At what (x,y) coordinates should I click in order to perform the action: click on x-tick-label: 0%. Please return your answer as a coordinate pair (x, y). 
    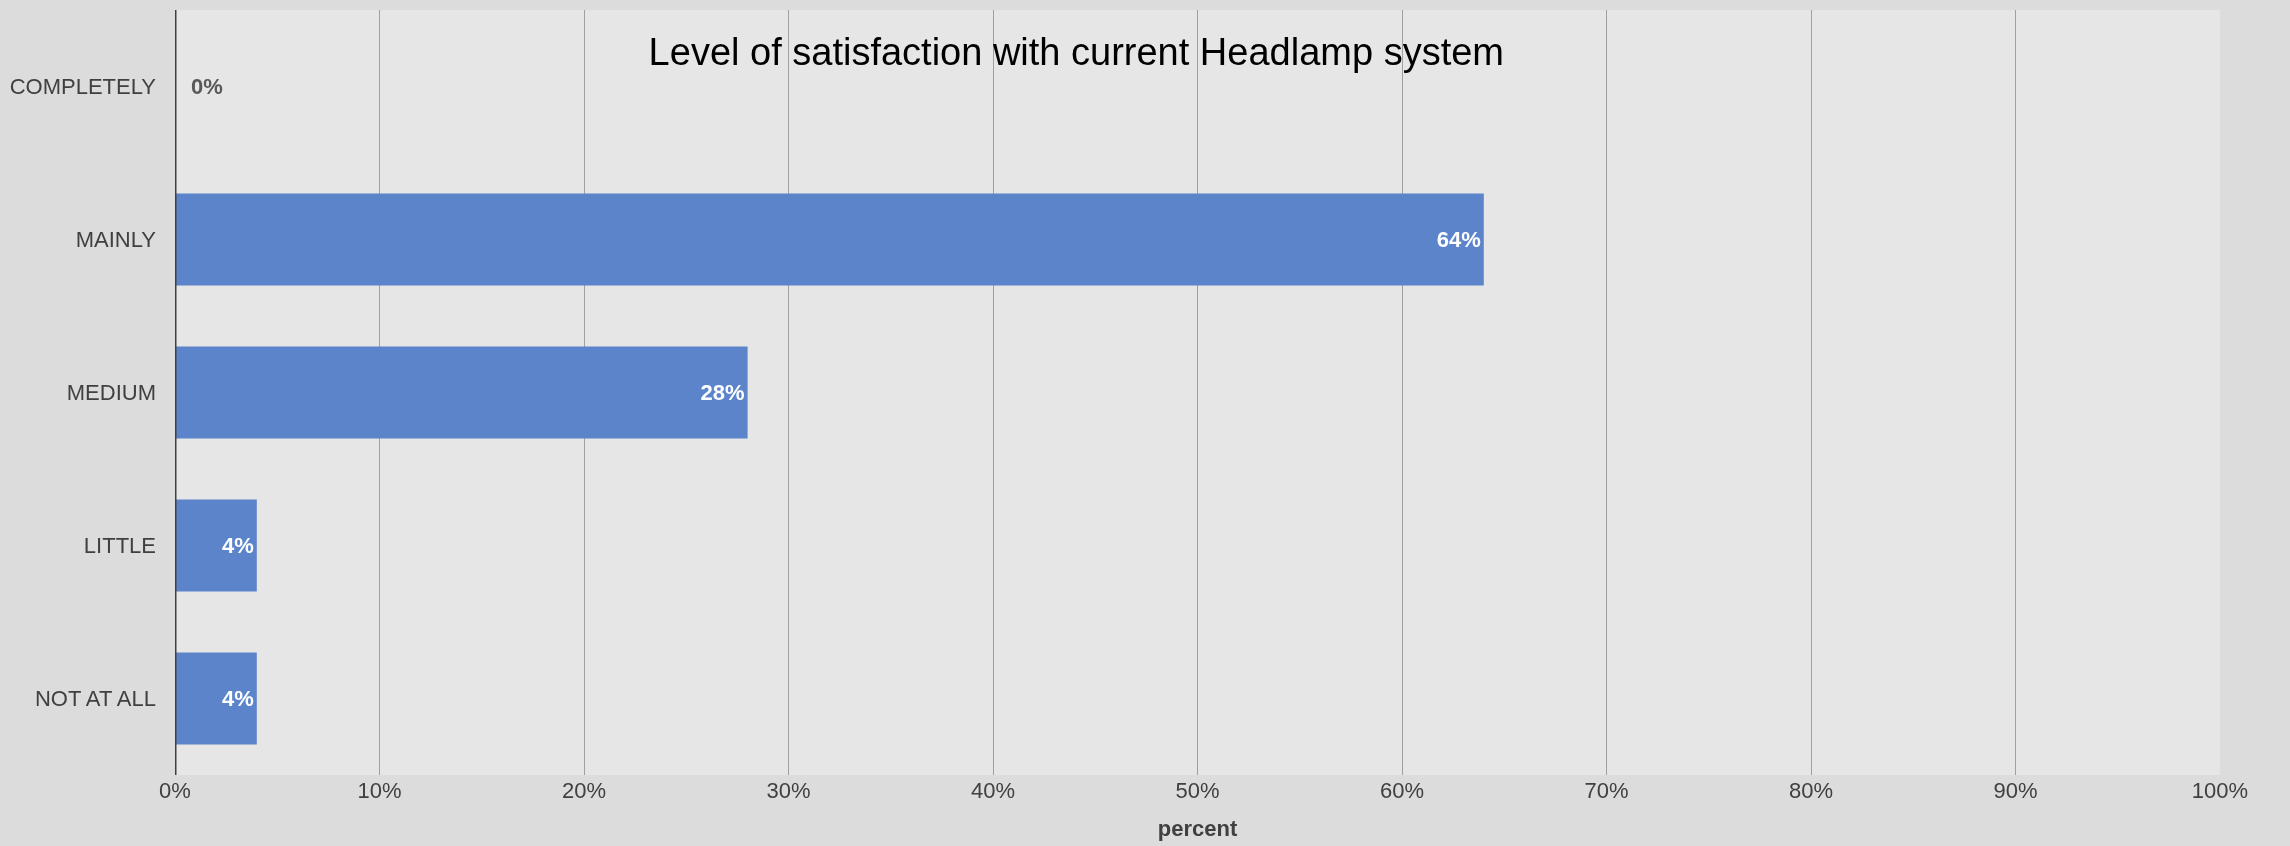
    Looking at the image, I should click on (175, 790).